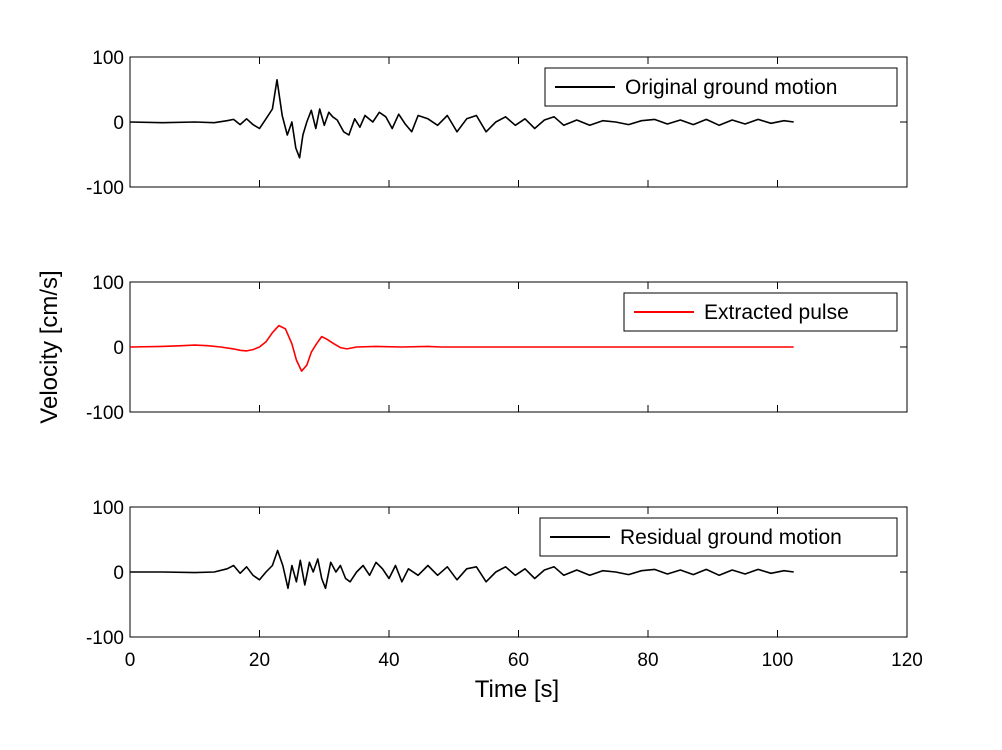 Image resolution: width=1002 pixels, height=750 pixels. I want to click on x-tick-label: 80, so click(647, 660).